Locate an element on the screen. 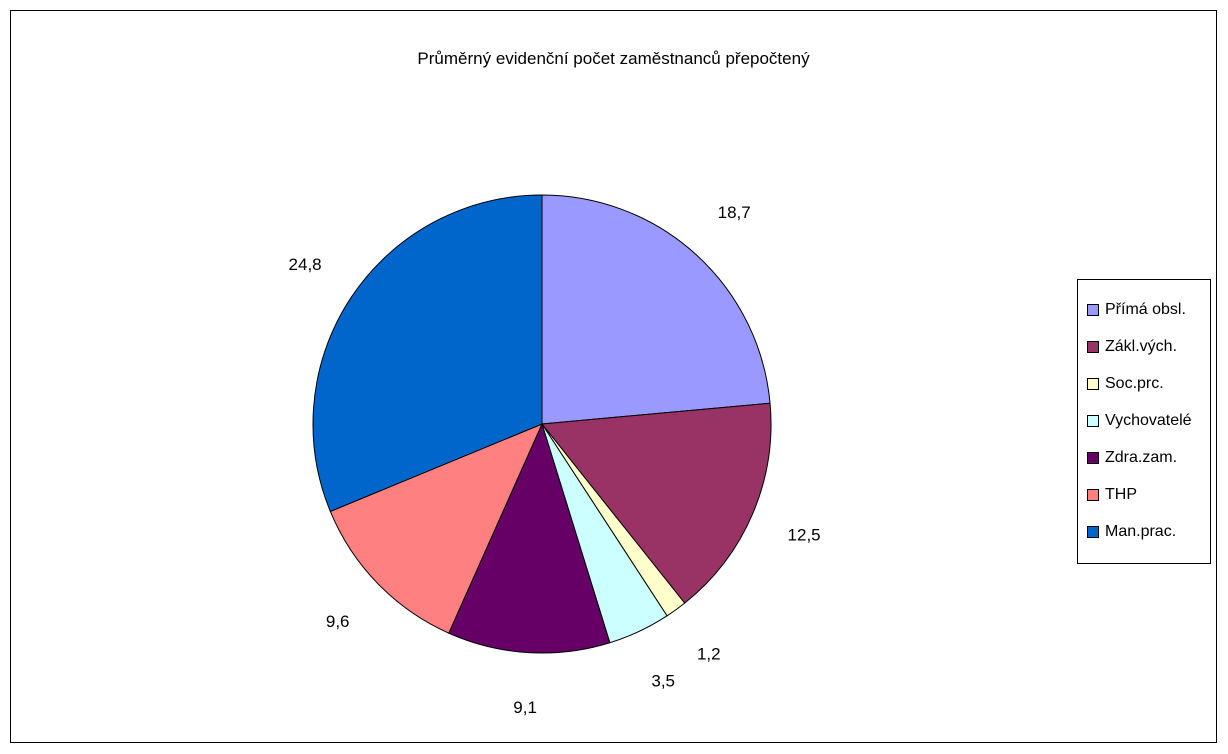  legend-item: THP is located at coordinates (1144, 494).